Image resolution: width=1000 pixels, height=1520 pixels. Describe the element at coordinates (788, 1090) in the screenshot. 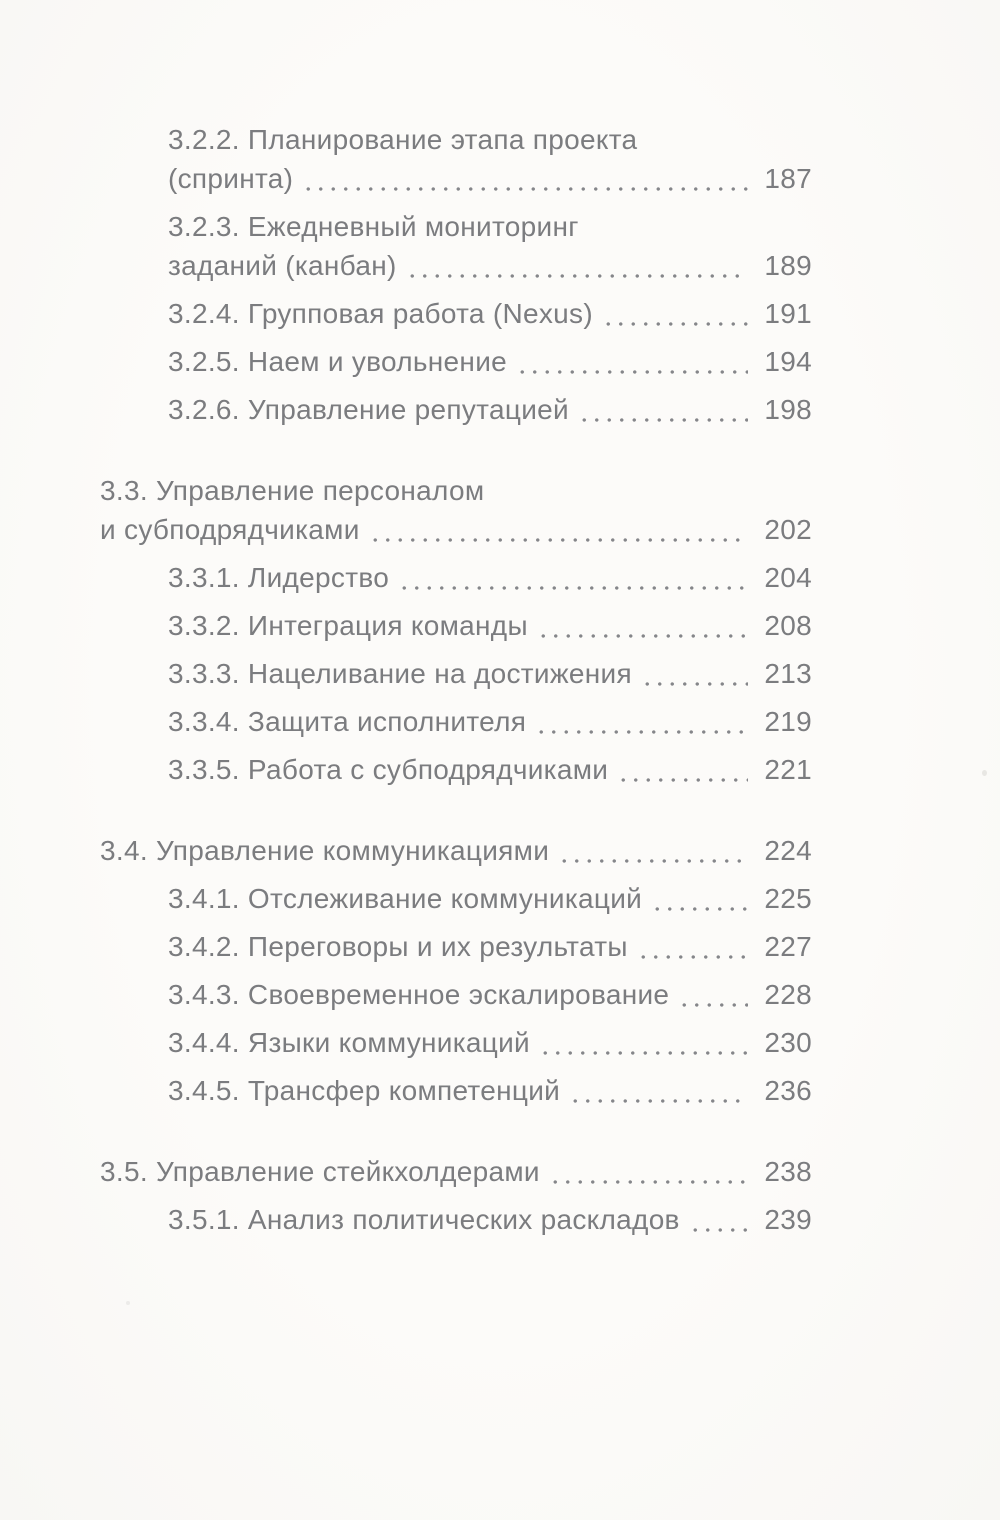

I see `toc-entry-page-number: 236` at that location.